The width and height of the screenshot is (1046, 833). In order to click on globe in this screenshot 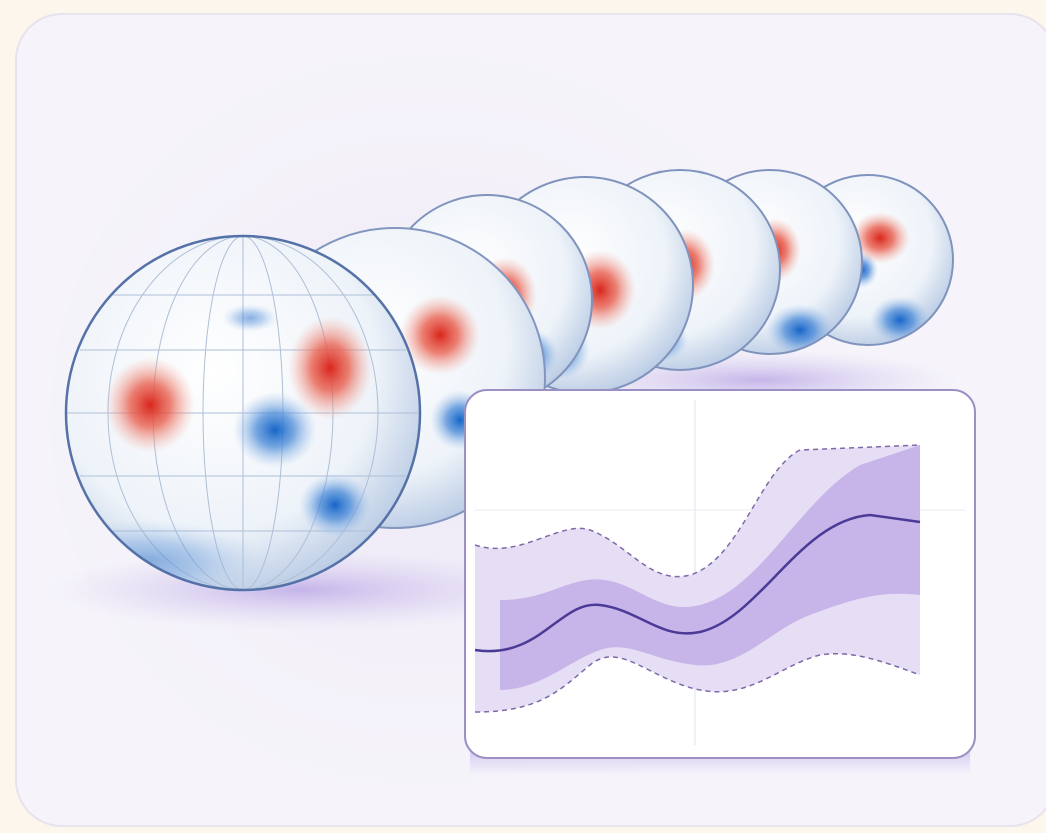, I will do `click(243, 413)`.